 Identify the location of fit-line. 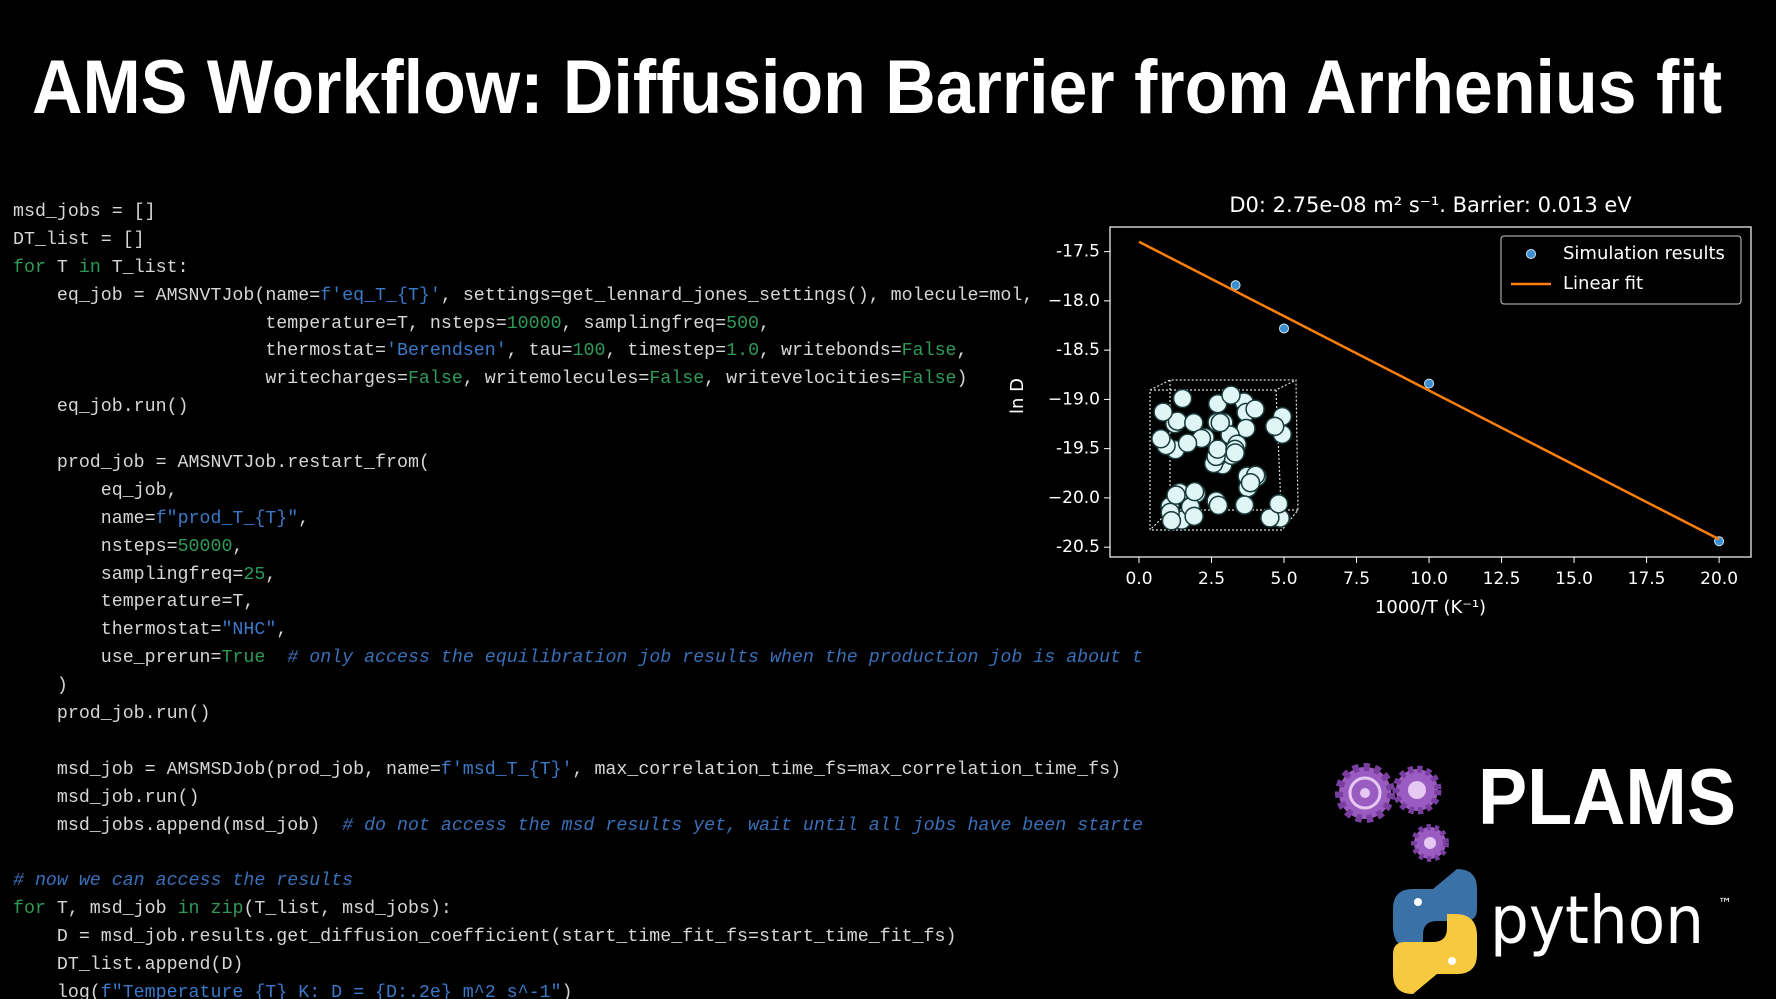
(1429, 390).